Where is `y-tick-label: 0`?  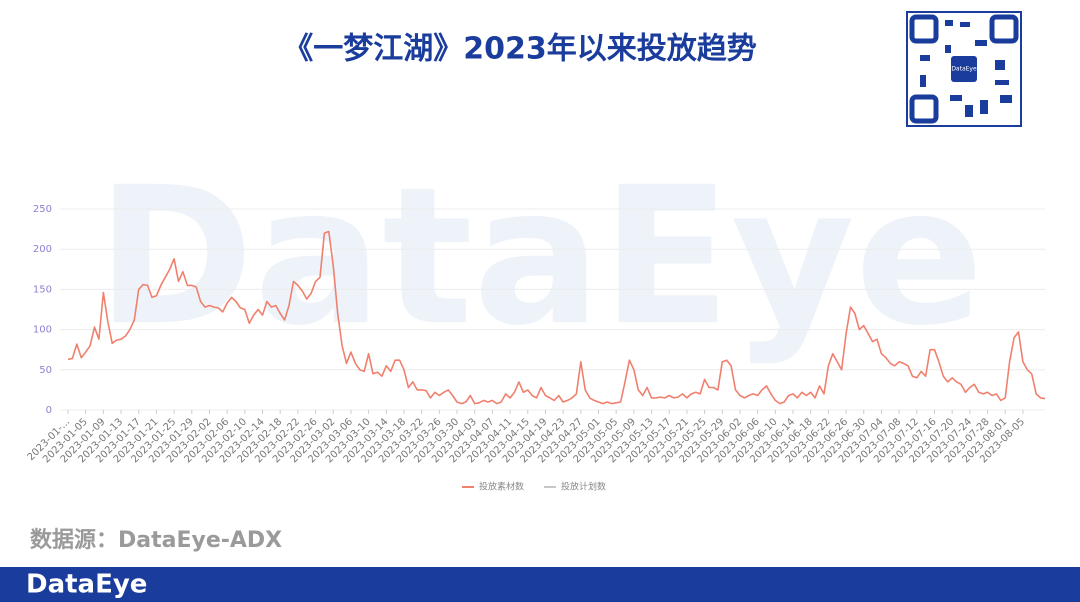 y-tick-label: 0 is located at coordinates (49, 410).